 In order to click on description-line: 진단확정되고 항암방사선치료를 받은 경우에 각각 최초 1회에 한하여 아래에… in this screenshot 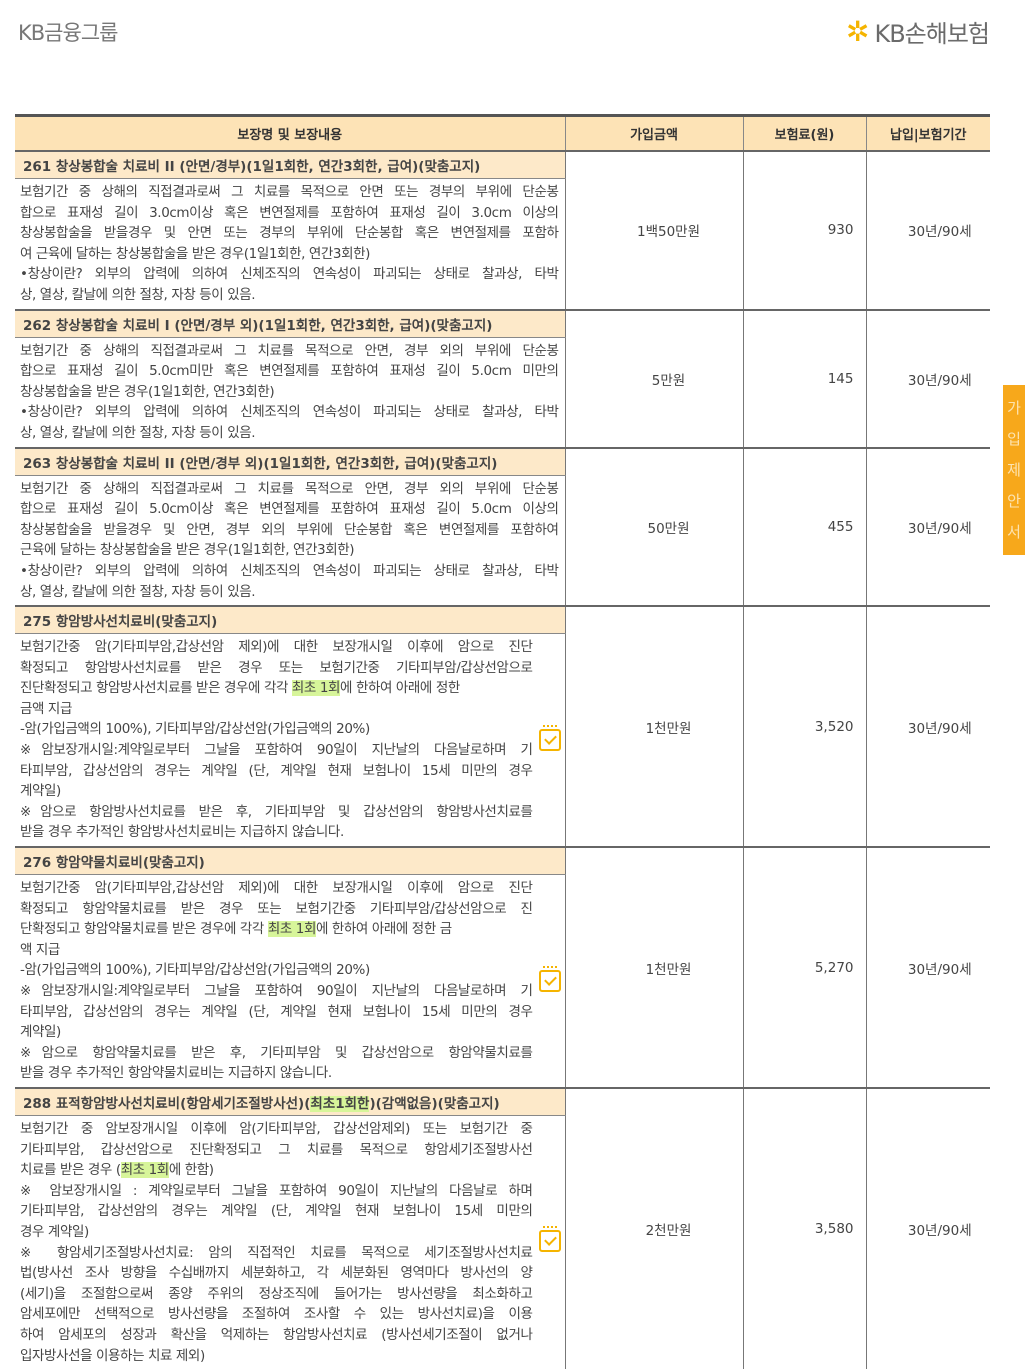, I will do `click(276, 688)`.